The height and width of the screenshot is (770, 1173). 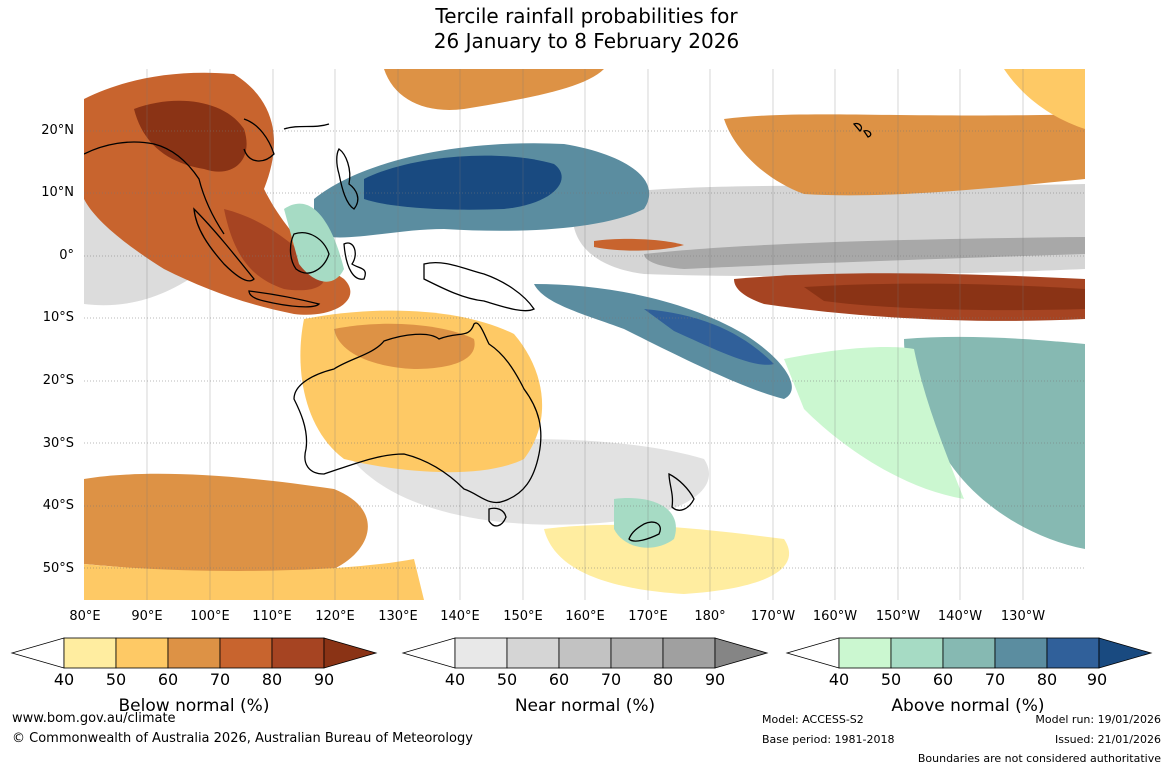 I want to click on above-tick: 50, so click(x=891, y=679).